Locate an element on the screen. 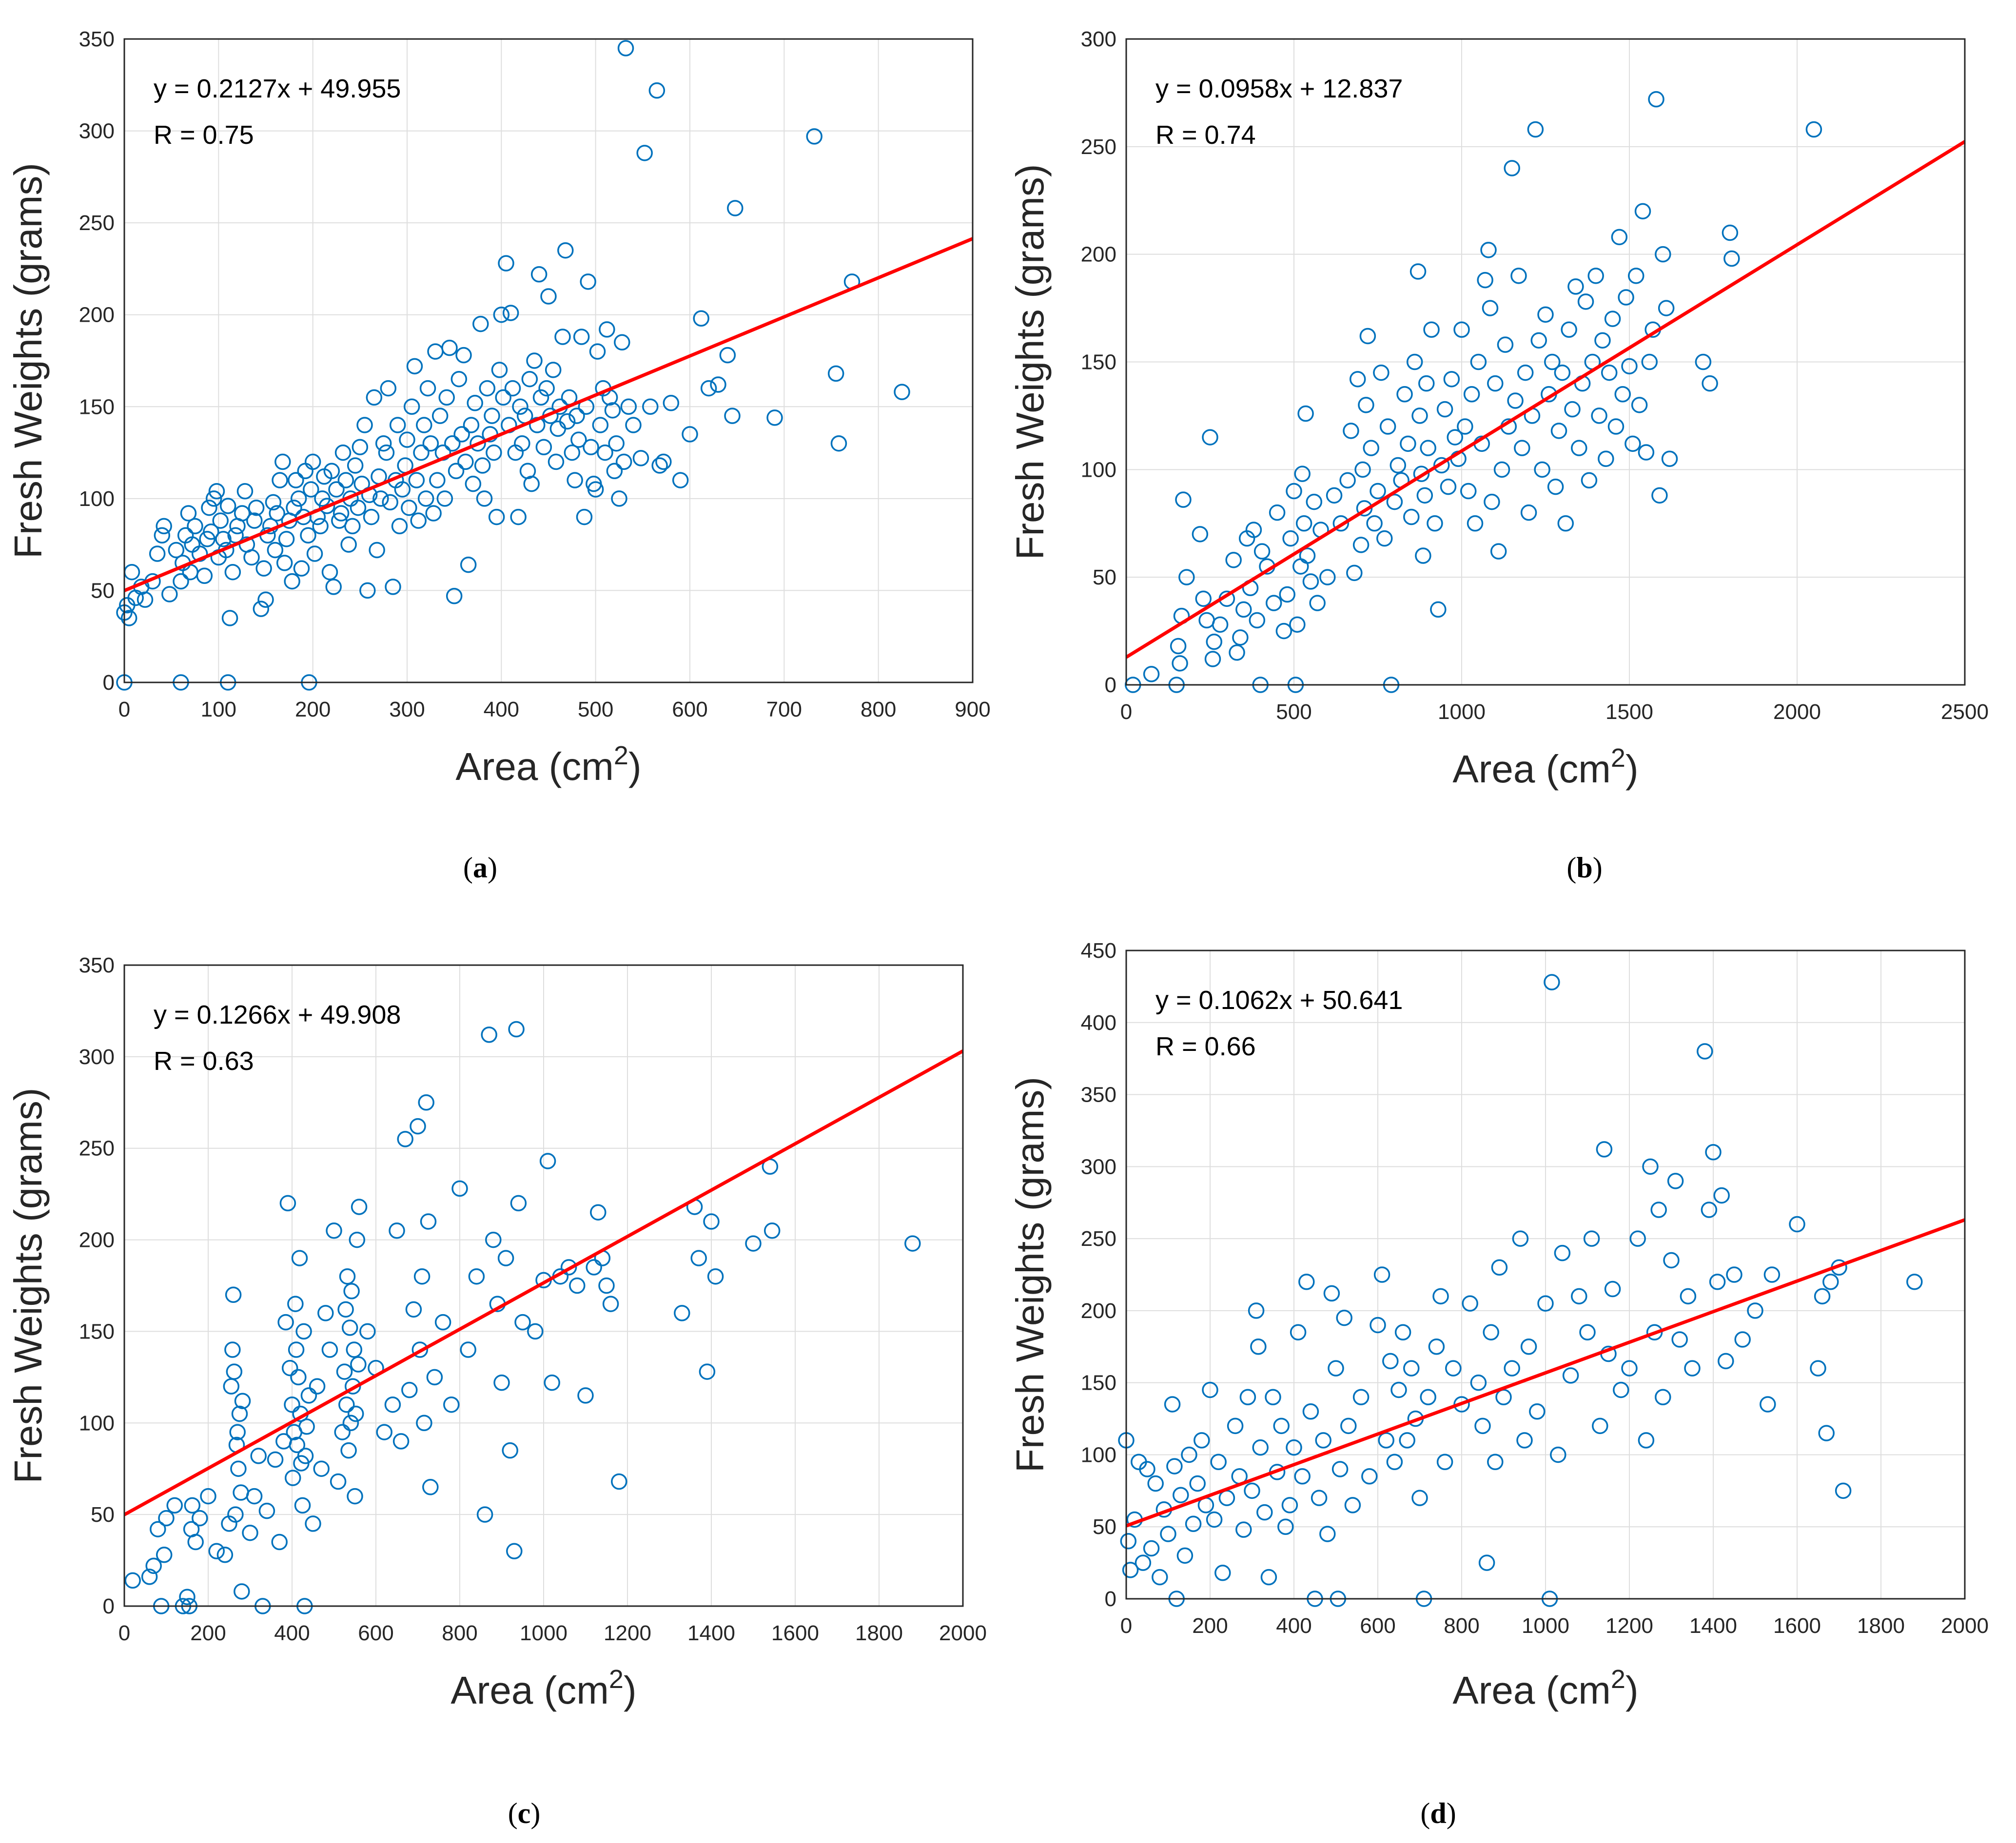 This screenshot has height=1843, width=2016. x-tick-label: 1800 is located at coordinates (879, 1633).